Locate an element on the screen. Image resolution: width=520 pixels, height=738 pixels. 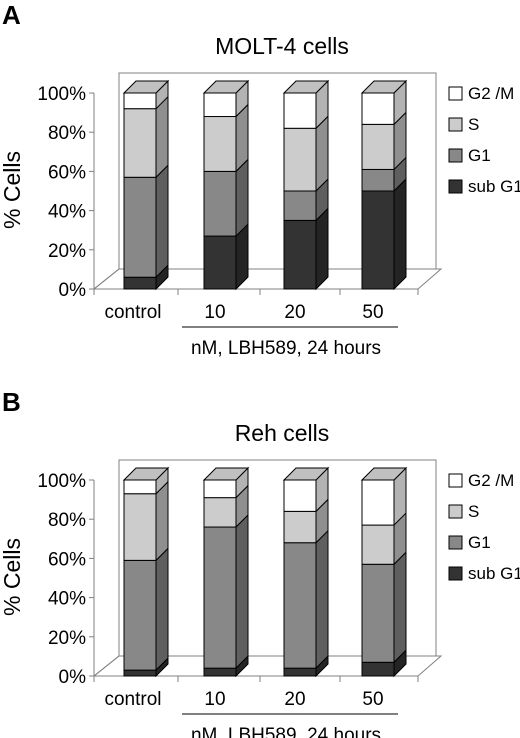
chart-title: MOLT-4 cells is located at coordinates (282, 46).